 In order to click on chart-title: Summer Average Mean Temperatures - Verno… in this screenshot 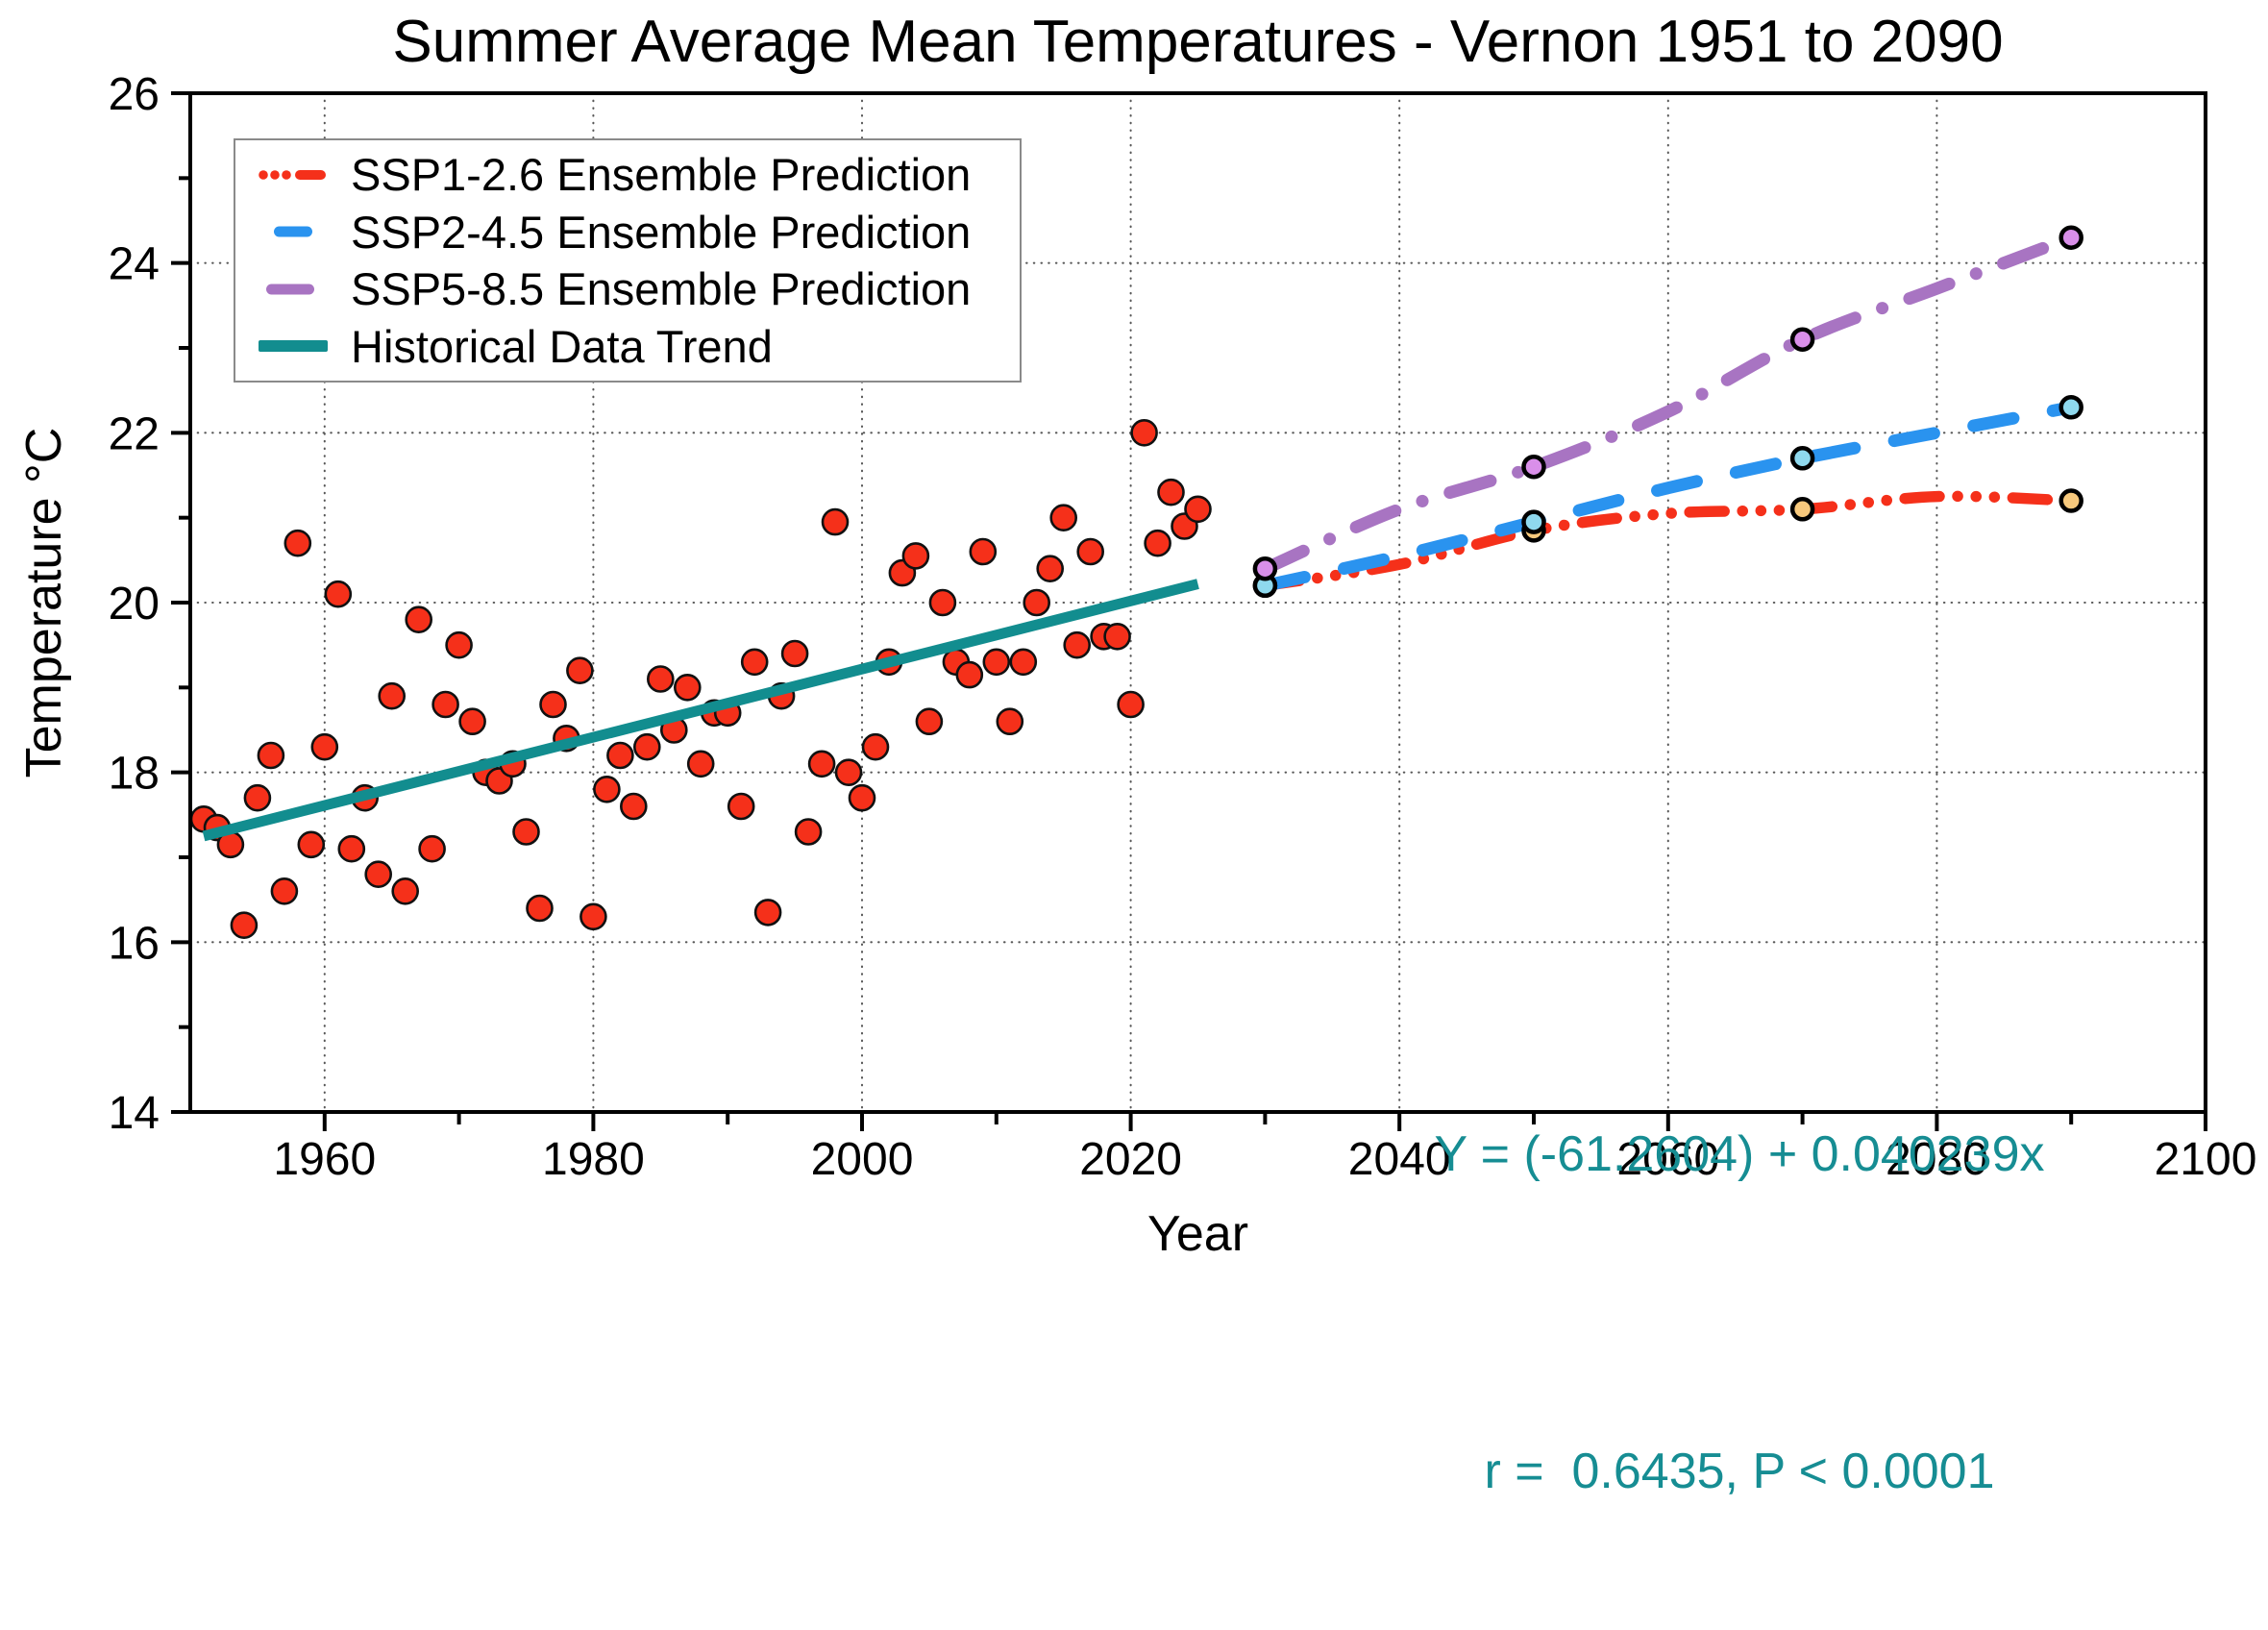, I will do `click(1198, 42)`.